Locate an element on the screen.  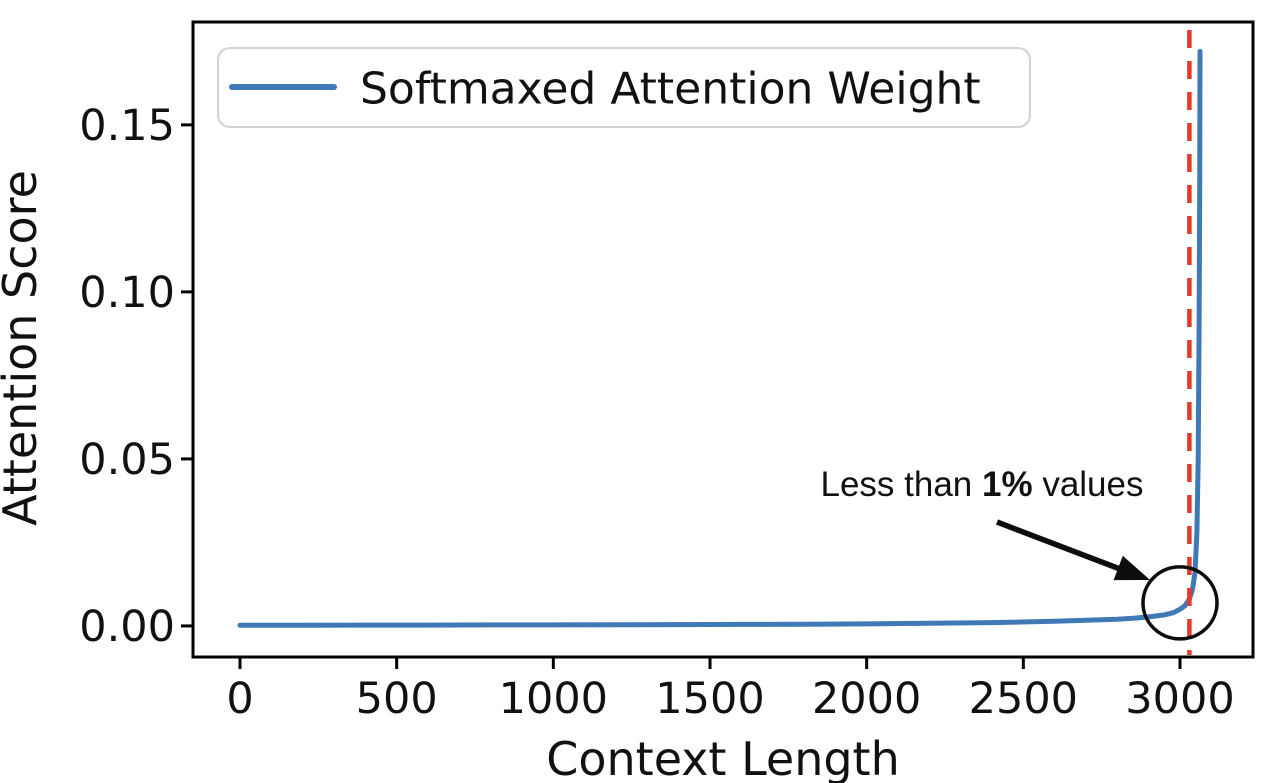
annotation-bold: 1% is located at coordinates (1007, 484).